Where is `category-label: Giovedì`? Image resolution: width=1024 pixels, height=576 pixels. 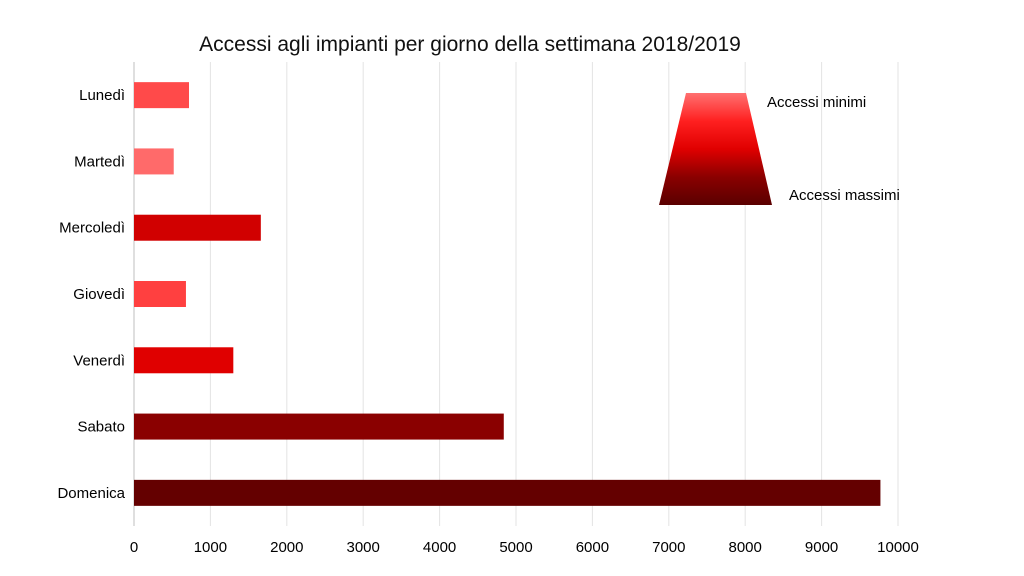 category-label: Giovedì is located at coordinates (99, 294).